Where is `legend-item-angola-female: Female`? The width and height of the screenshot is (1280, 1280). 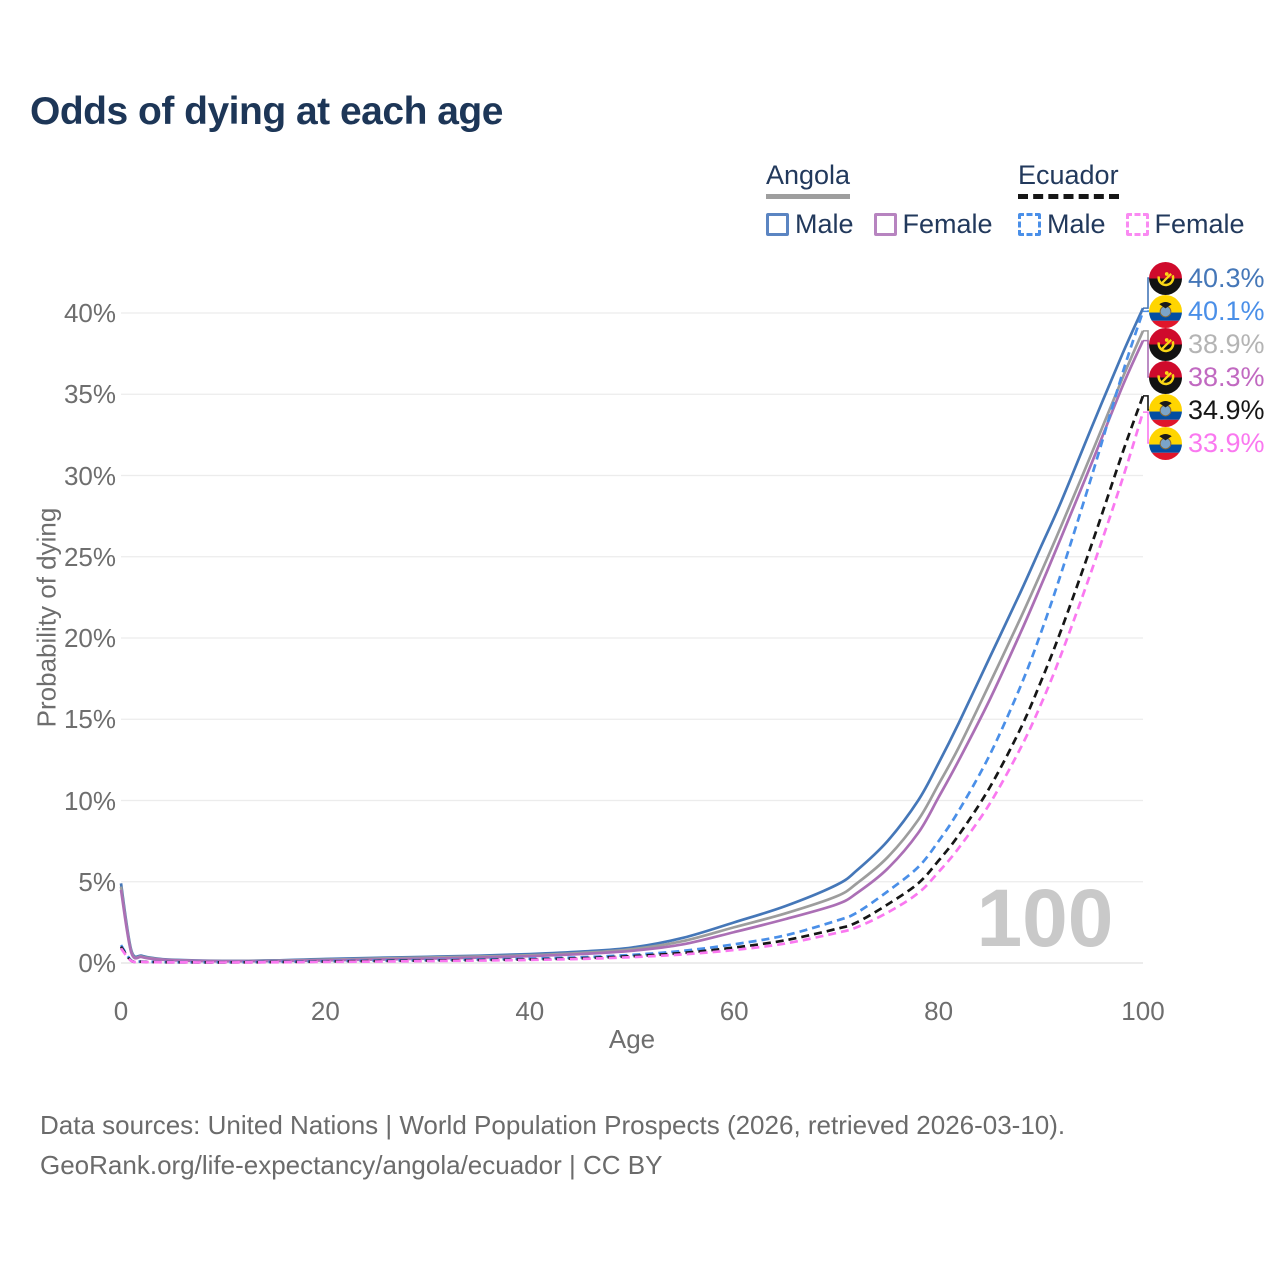
legend-item-angola-female: Female is located at coordinates (933, 224).